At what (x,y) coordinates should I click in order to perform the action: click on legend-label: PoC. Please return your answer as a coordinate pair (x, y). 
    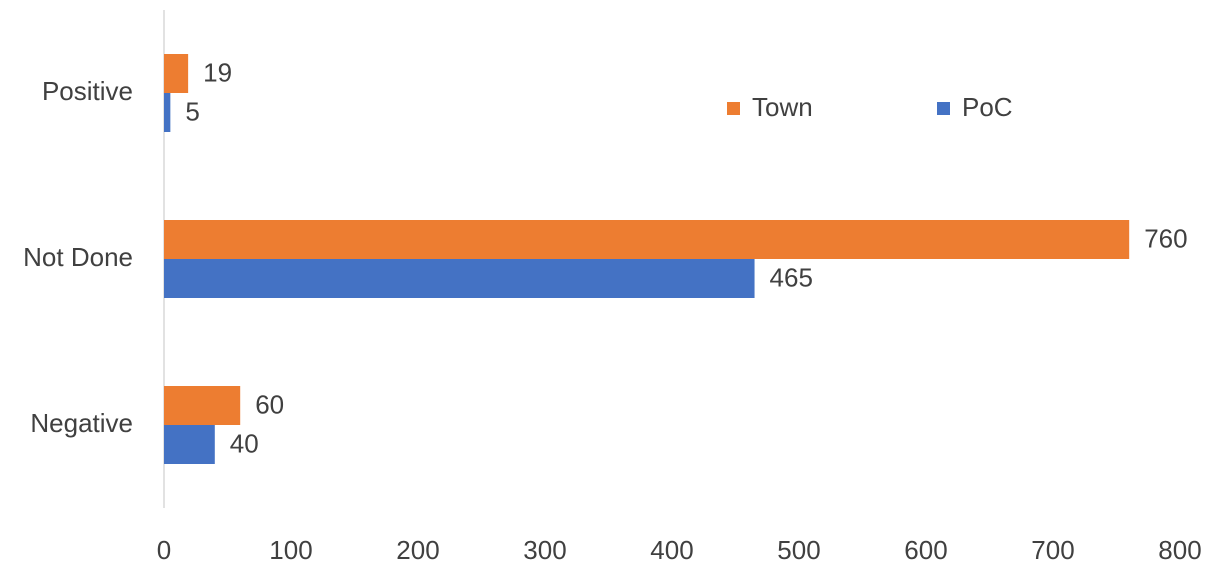
    Looking at the image, I should click on (987, 107).